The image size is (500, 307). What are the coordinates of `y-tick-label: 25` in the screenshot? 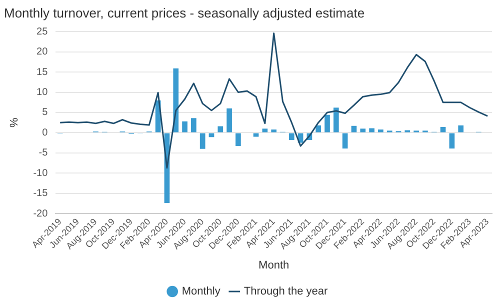 It's located at (42, 32).